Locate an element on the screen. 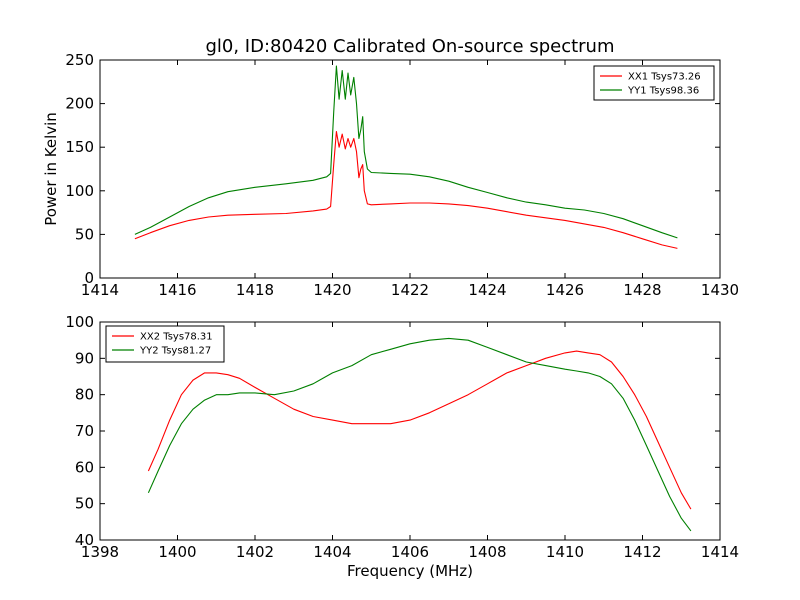 This screenshot has width=800, height=600. legend-label-2: YY1 Tsys98.36 is located at coordinates (663, 91).